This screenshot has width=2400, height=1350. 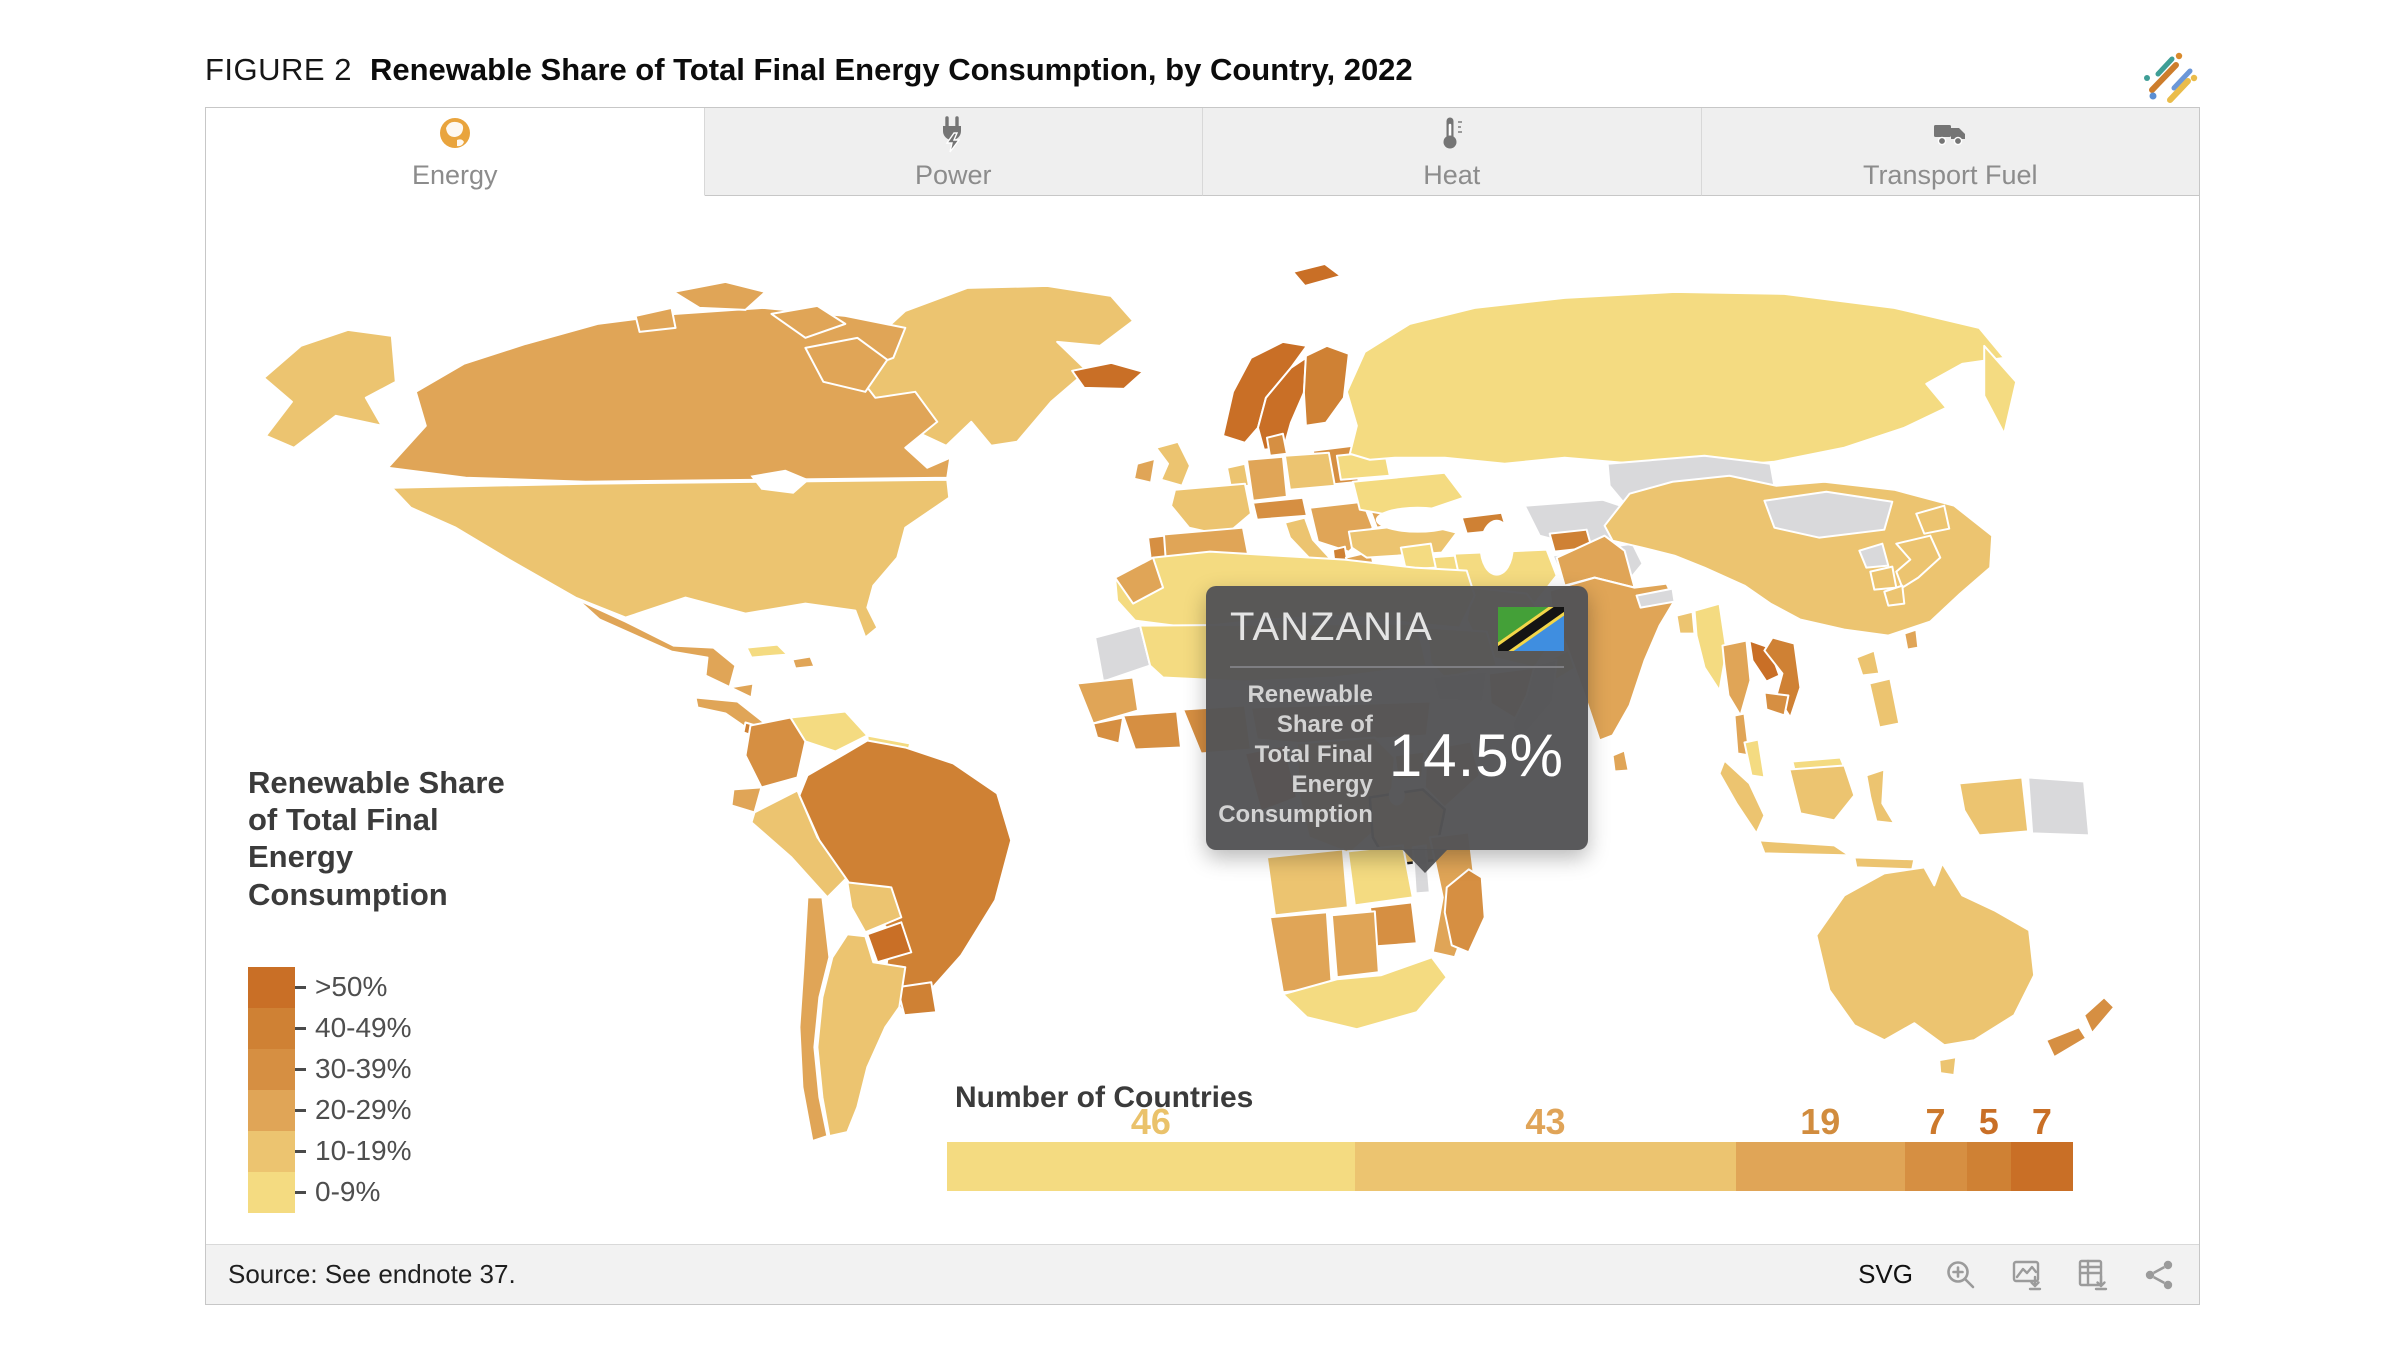 What do you see at coordinates (1331, 627) in the screenshot?
I see `tooltip-country-name: TANZANIA` at bounding box center [1331, 627].